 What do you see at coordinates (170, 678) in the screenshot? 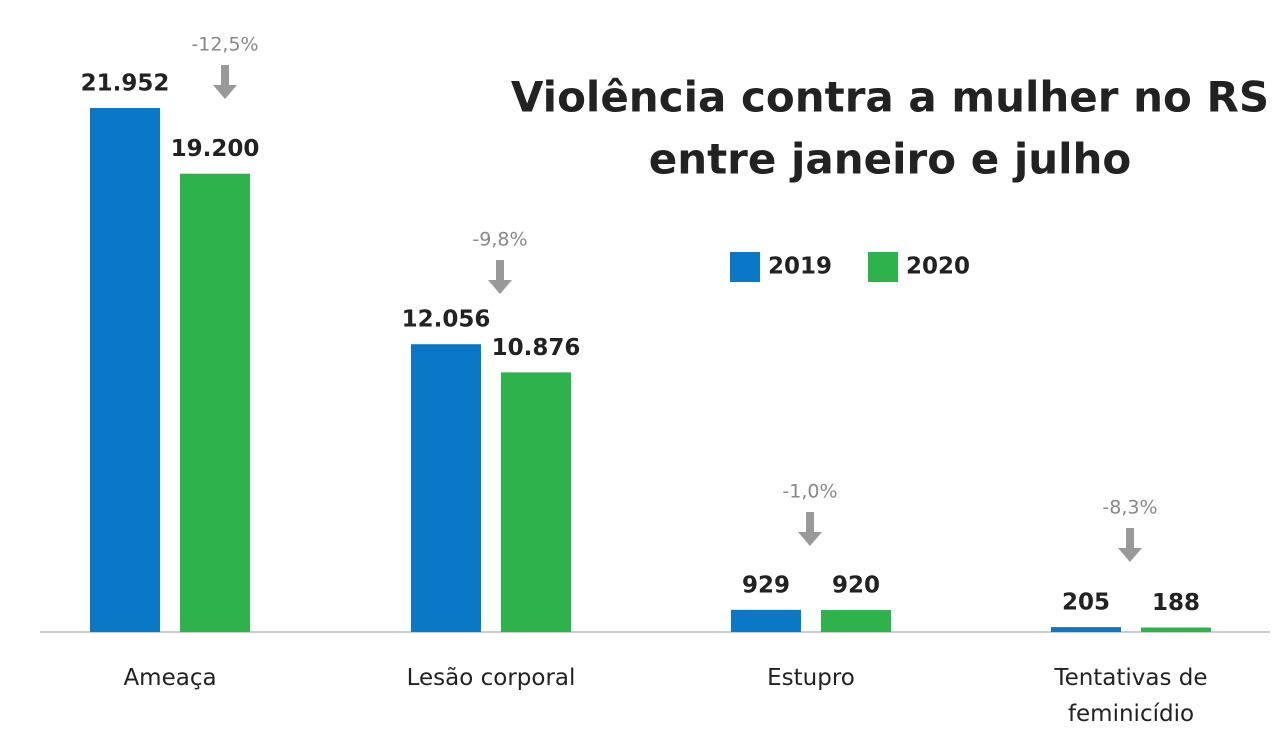
I see `x-tick-label: Ameaça` at bounding box center [170, 678].